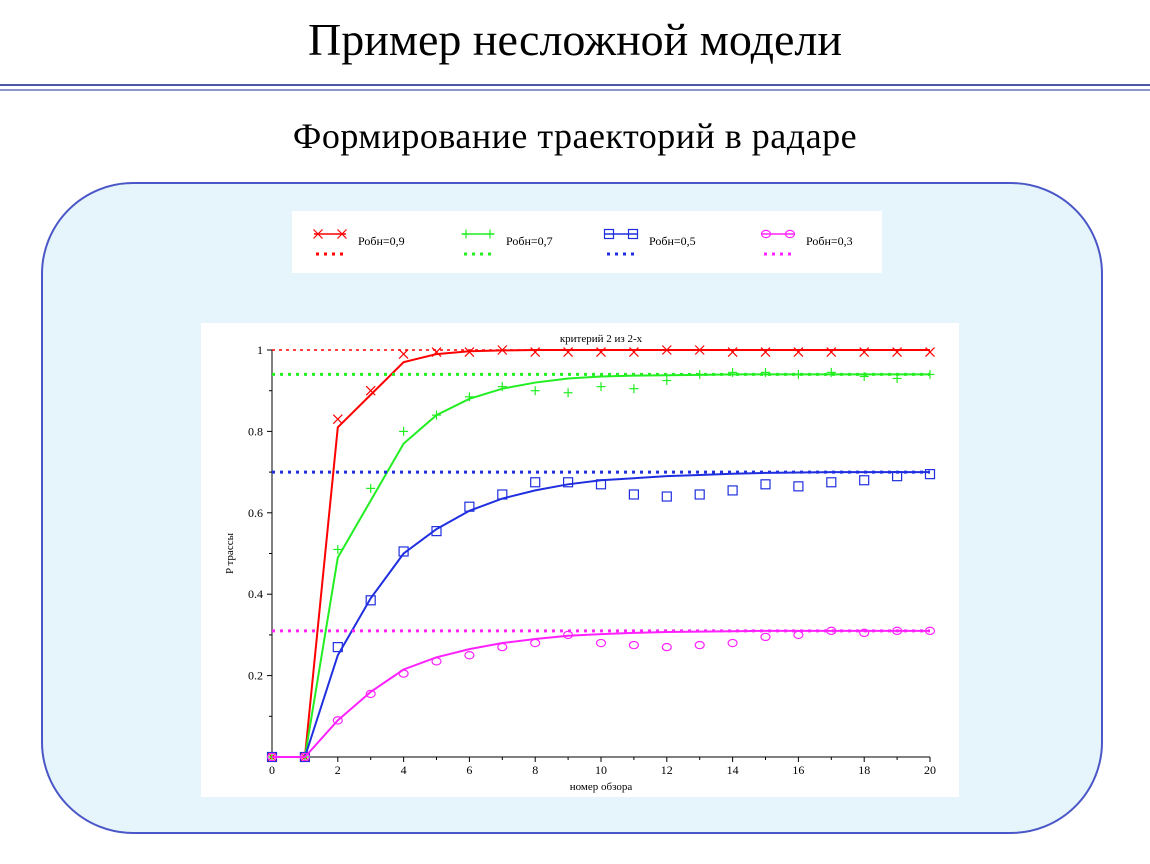 The image size is (1150, 864). What do you see at coordinates (466, 234) in the screenshot?
I see `plus-mark-icon` at bounding box center [466, 234].